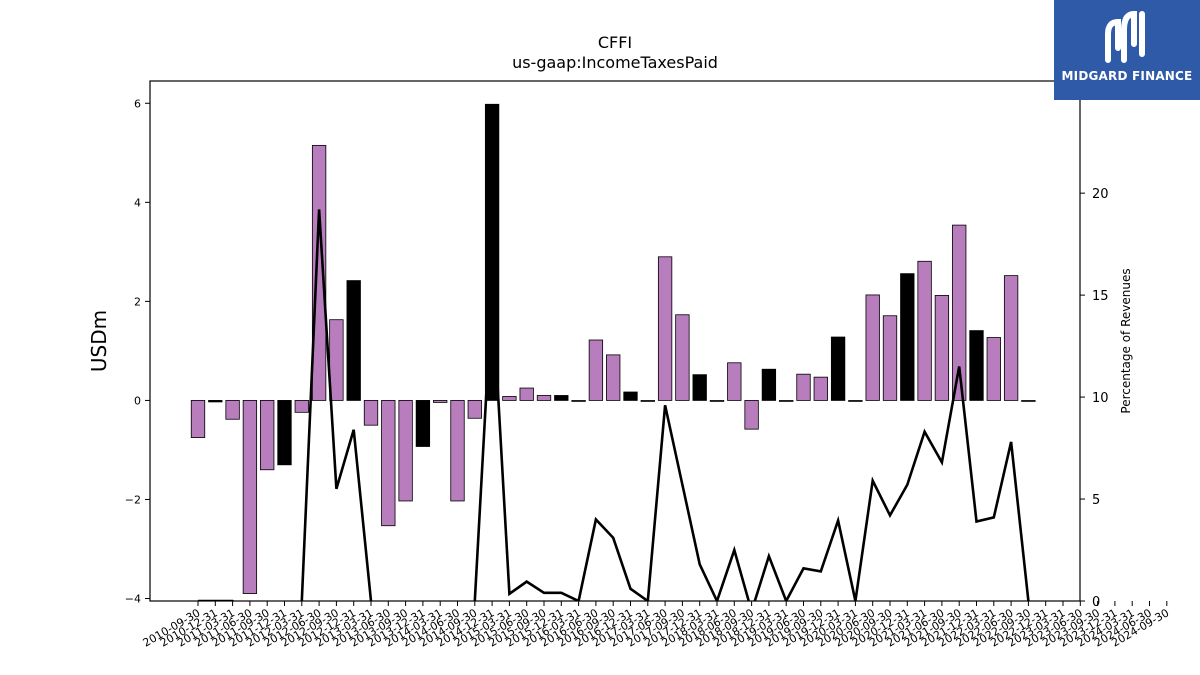  I want to click on y2-tick-label: 0, so click(1096, 602).